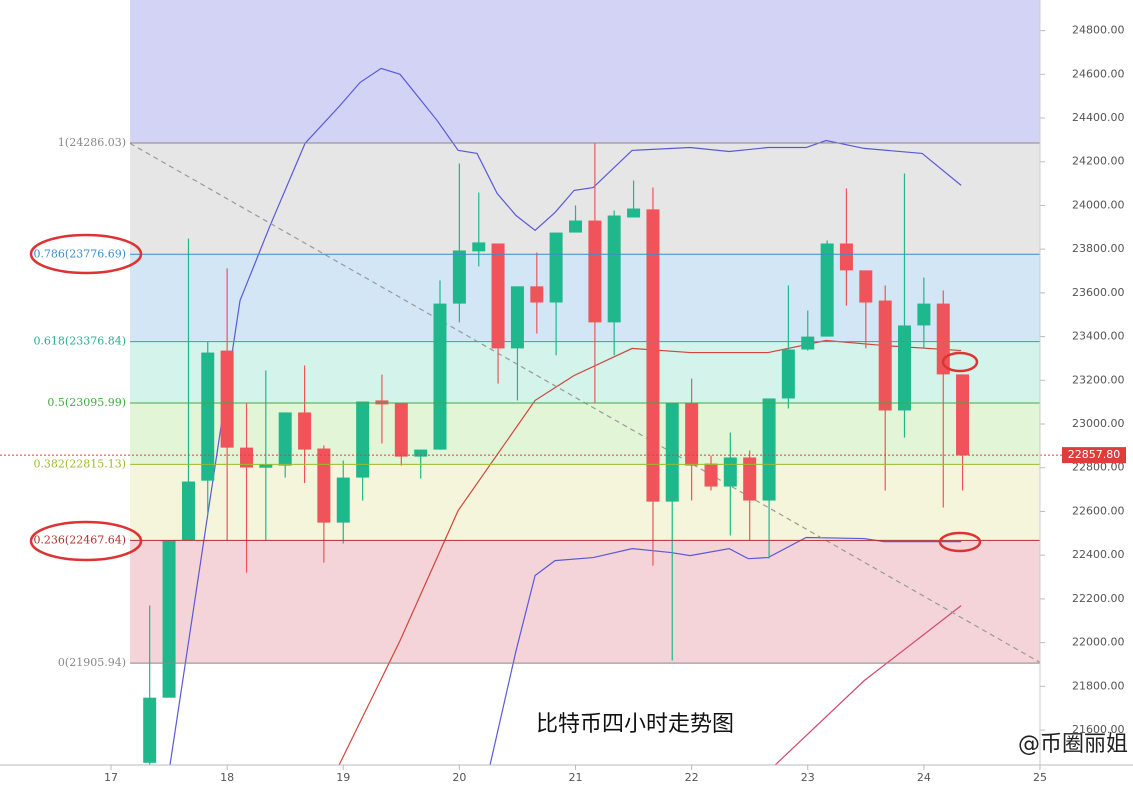 The height and width of the screenshot is (793, 1133). I want to click on x-tick-label: 23, so click(808, 777).